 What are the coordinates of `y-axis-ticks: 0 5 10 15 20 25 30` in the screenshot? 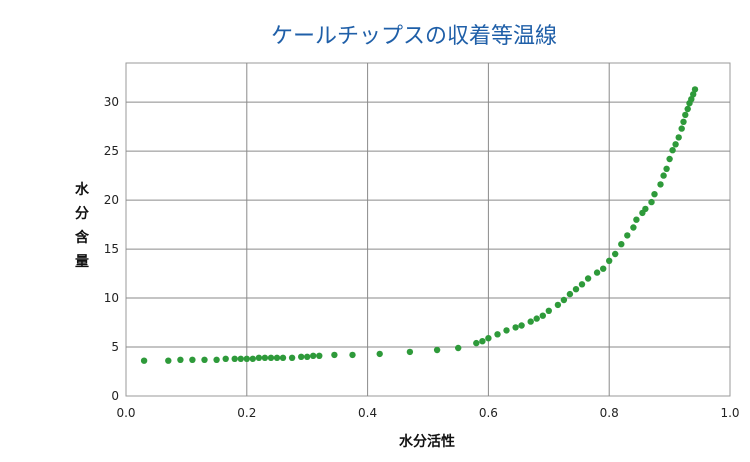 It's located at (111, 249).